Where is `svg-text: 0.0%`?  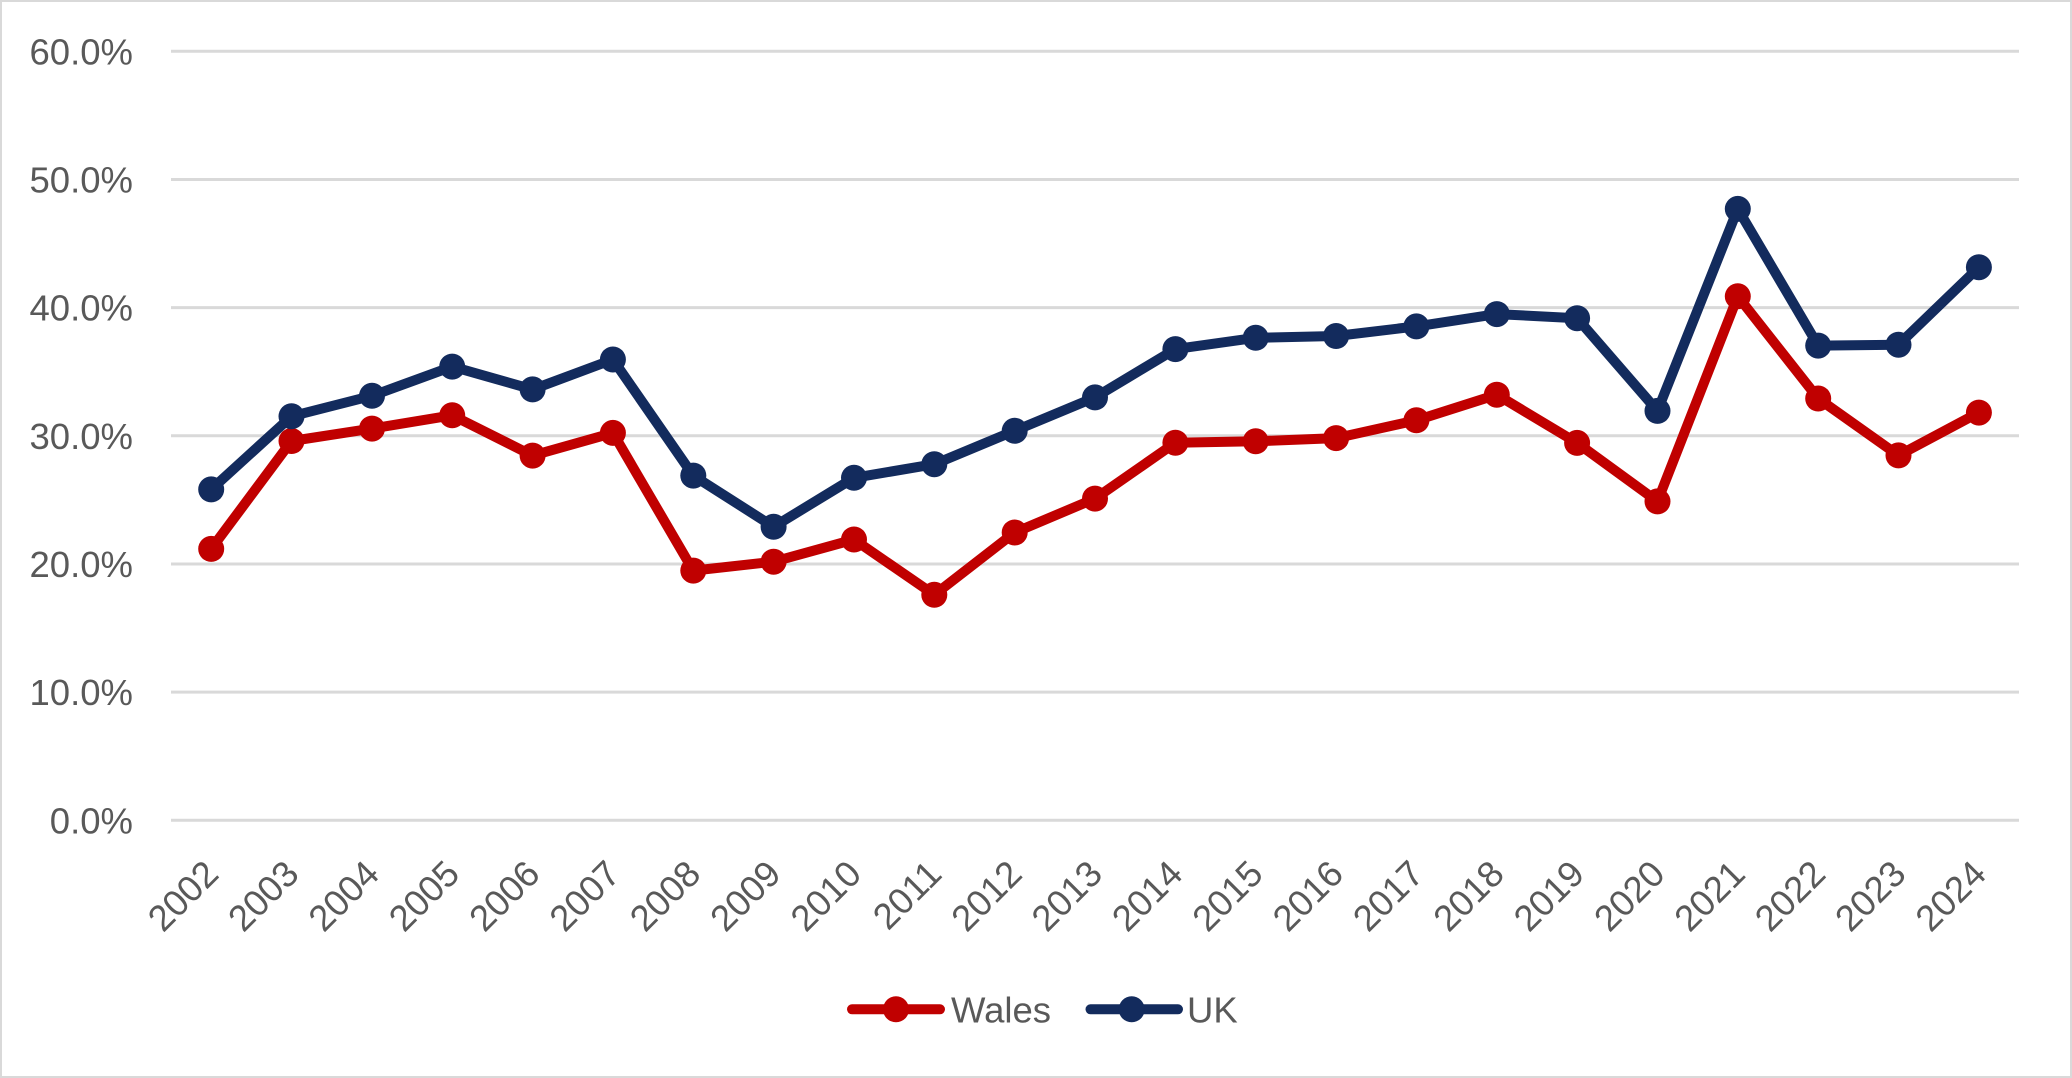 svg-text: 0.0% is located at coordinates (91, 820).